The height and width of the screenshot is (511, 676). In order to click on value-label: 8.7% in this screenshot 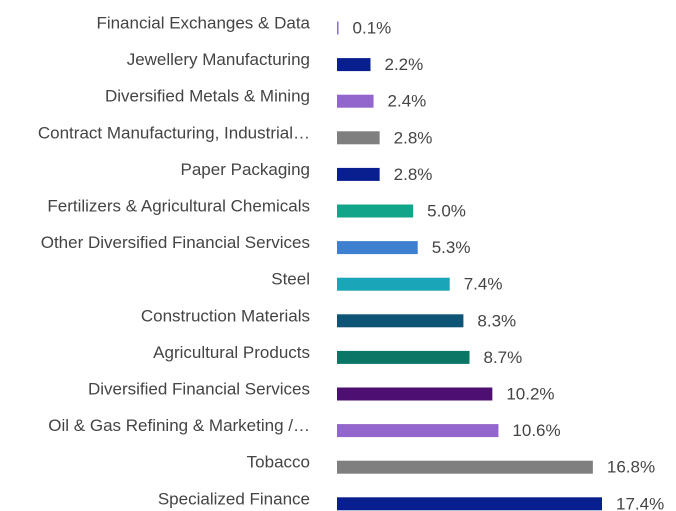, I will do `click(503, 357)`.